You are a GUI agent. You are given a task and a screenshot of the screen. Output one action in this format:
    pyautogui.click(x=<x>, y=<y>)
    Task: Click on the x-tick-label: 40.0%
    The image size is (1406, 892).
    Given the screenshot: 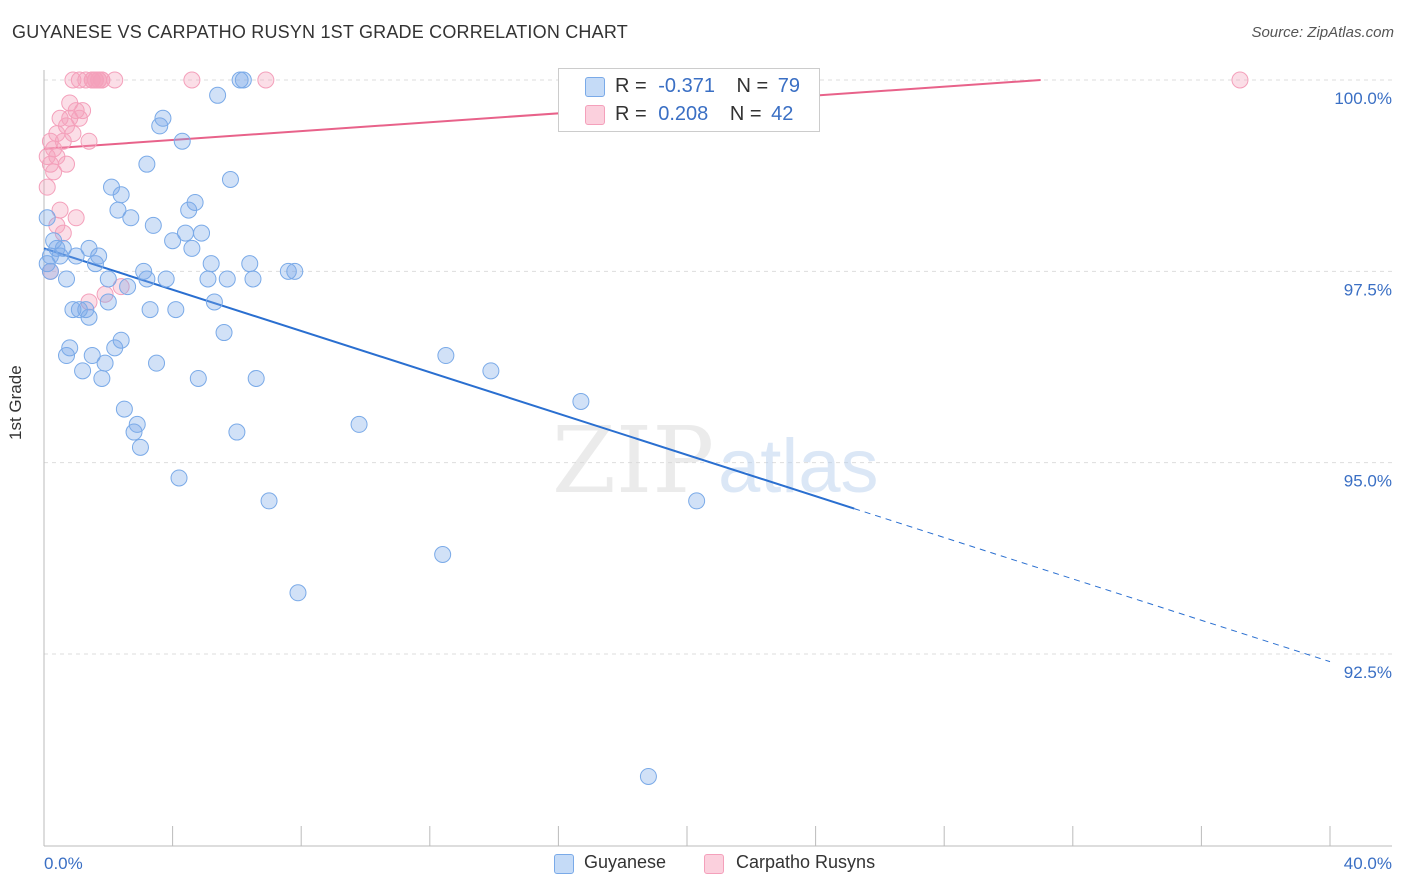 What is the action you would take?
    pyautogui.click(x=1368, y=863)
    